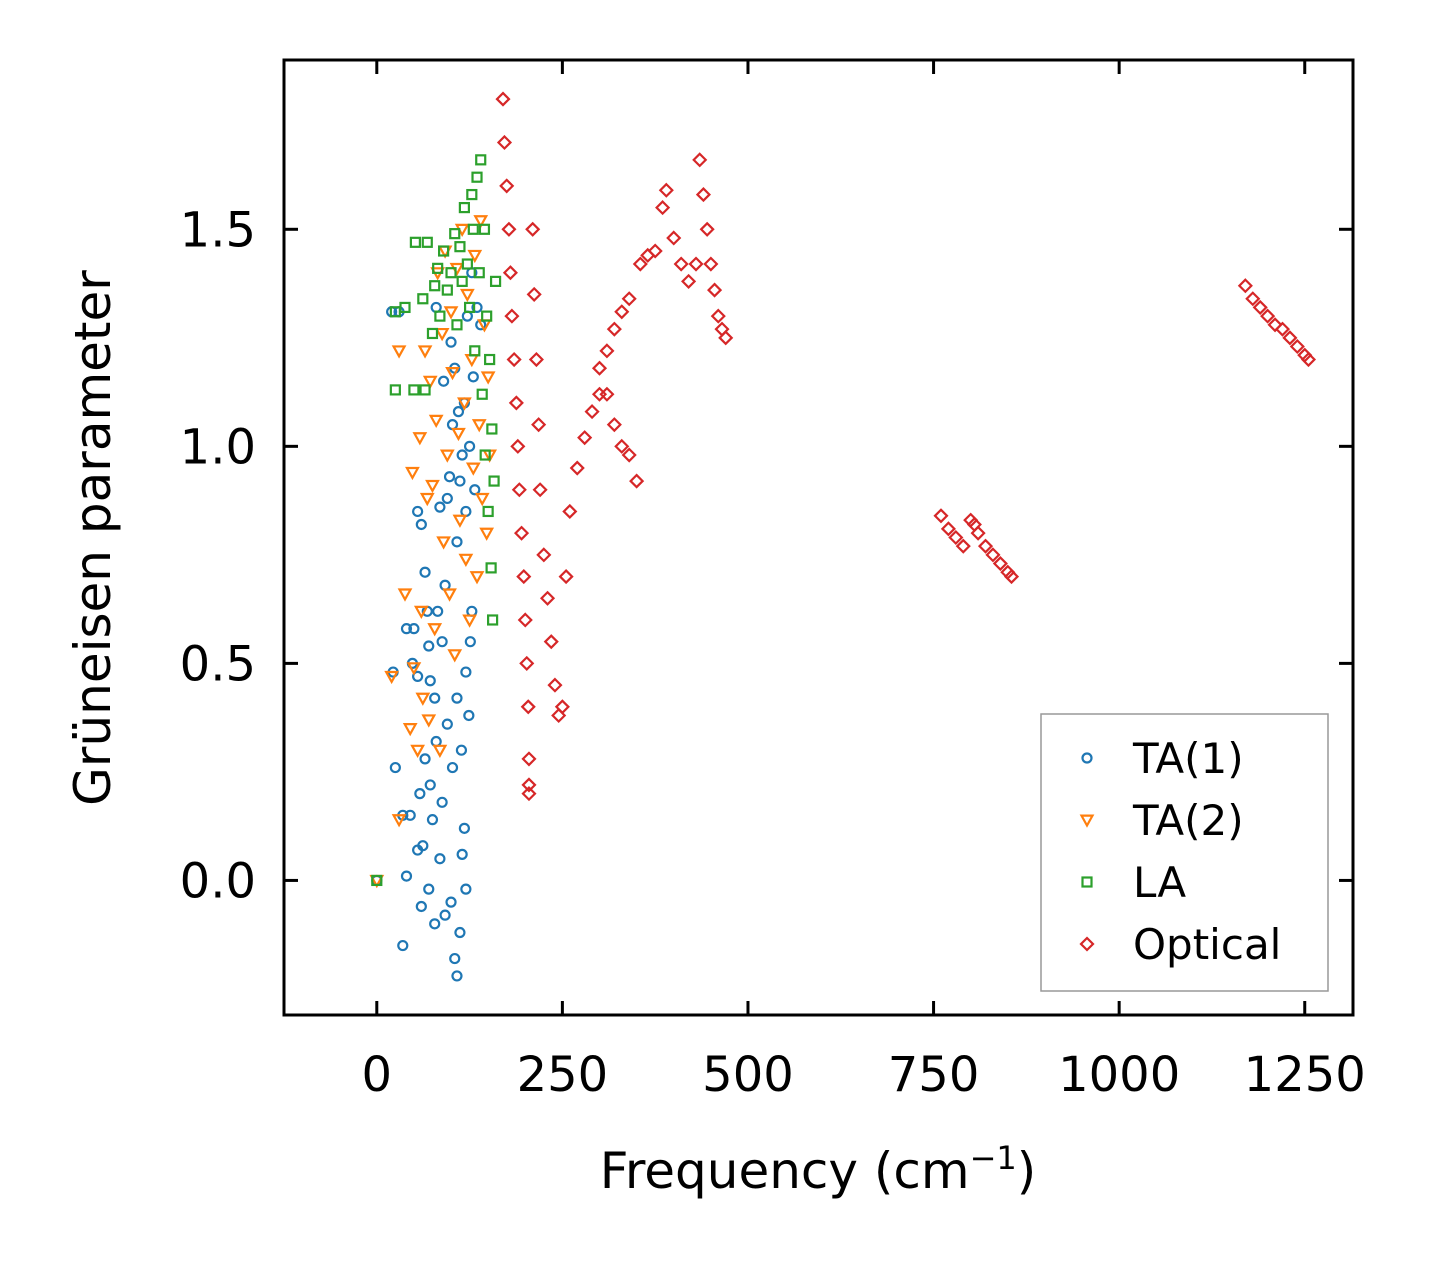 The height and width of the screenshot is (1269, 1436). Describe the element at coordinates (436, 520) in the screenshot. I see `series-la` at that location.